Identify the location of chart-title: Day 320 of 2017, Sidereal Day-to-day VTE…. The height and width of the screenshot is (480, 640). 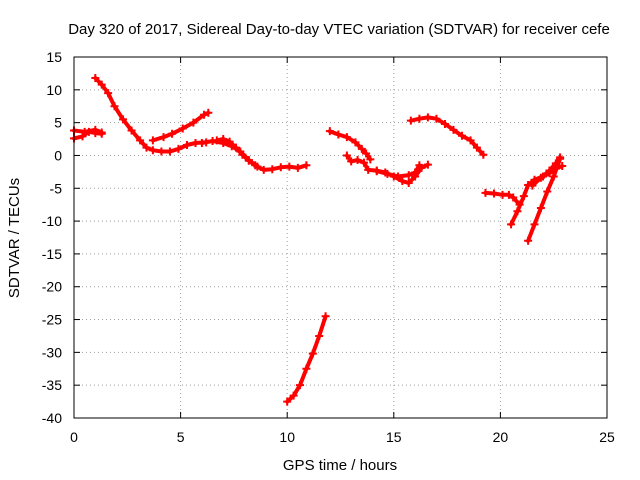
(339, 29).